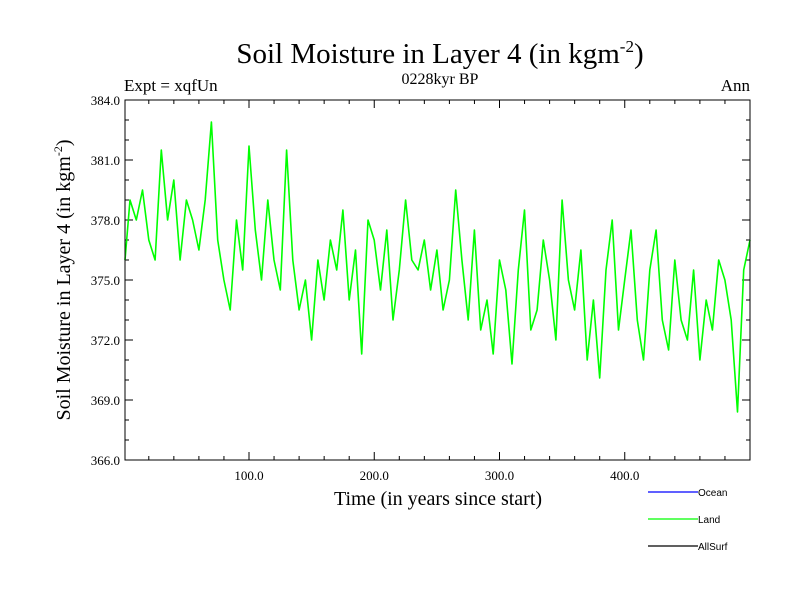 The image size is (800, 600). I want to click on legend: Ocean Land AllSurf, so click(688, 520).